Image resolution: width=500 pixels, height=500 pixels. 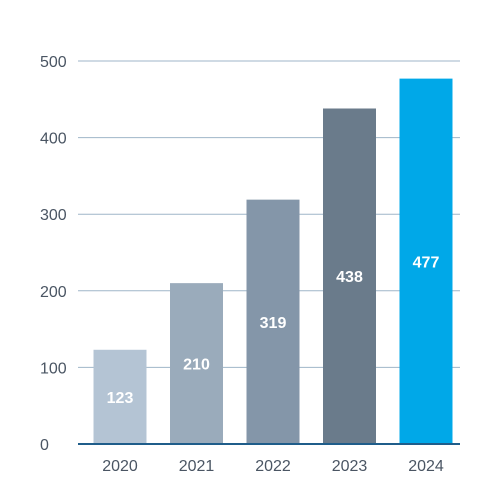 What do you see at coordinates (53, 368) in the screenshot?
I see `y-tick-label: 100` at bounding box center [53, 368].